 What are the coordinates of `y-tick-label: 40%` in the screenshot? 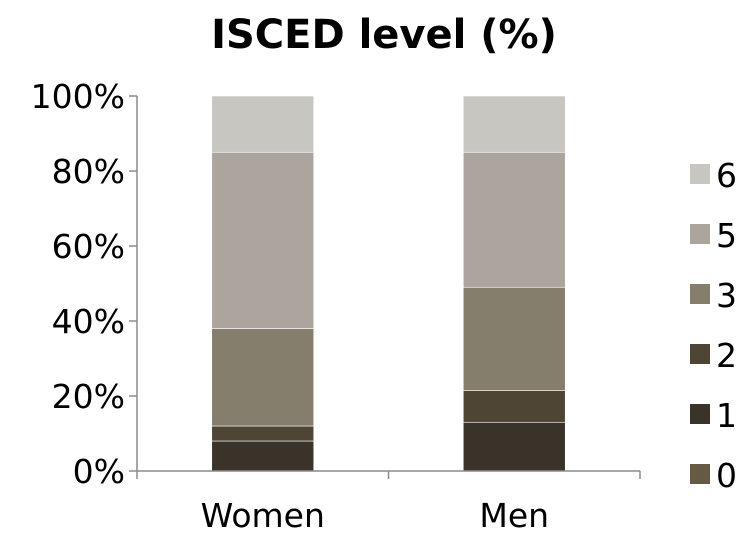 It's located at (88, 321).